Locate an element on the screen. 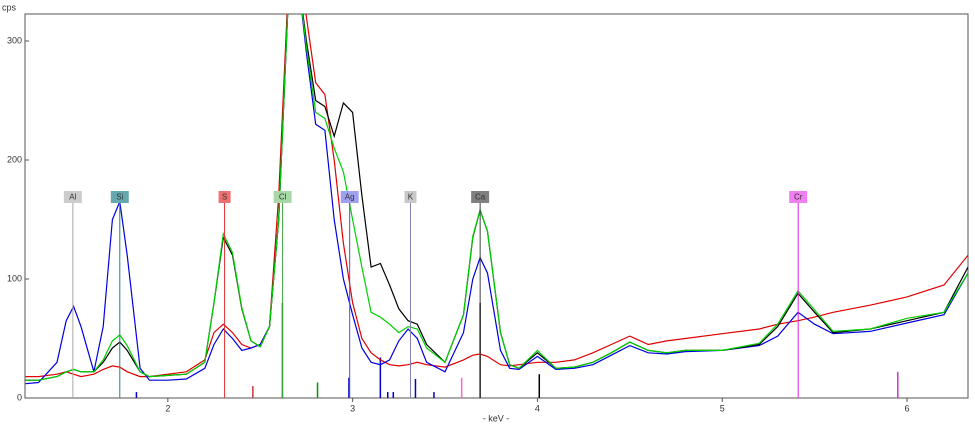 This screenshot has width=975, height=426. x-tick-label: 2 is located at coordinates (167, 408).